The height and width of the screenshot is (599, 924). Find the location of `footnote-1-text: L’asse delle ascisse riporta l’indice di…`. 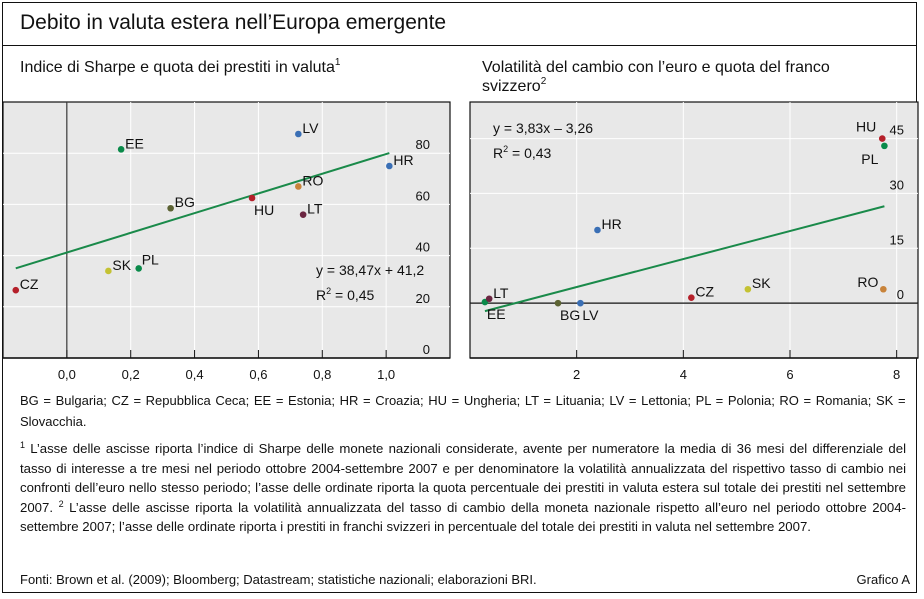

footnote-1-text: L’asse delle ascisse riporta l’indice di… is located at coordinates (463, 478).